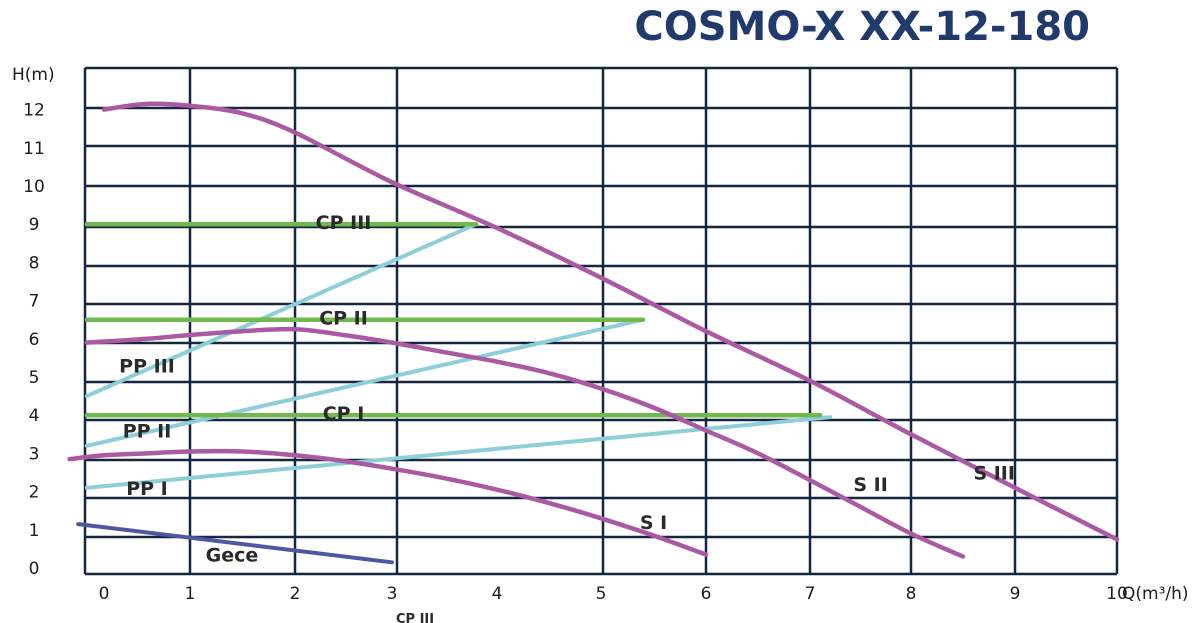  What do you see at coordinates (613, 594) in the screenshot?
I see `x-tick-labels: 0 1 2 3 4 5 6 7 8 9 10` at bounding box center [613, 594].